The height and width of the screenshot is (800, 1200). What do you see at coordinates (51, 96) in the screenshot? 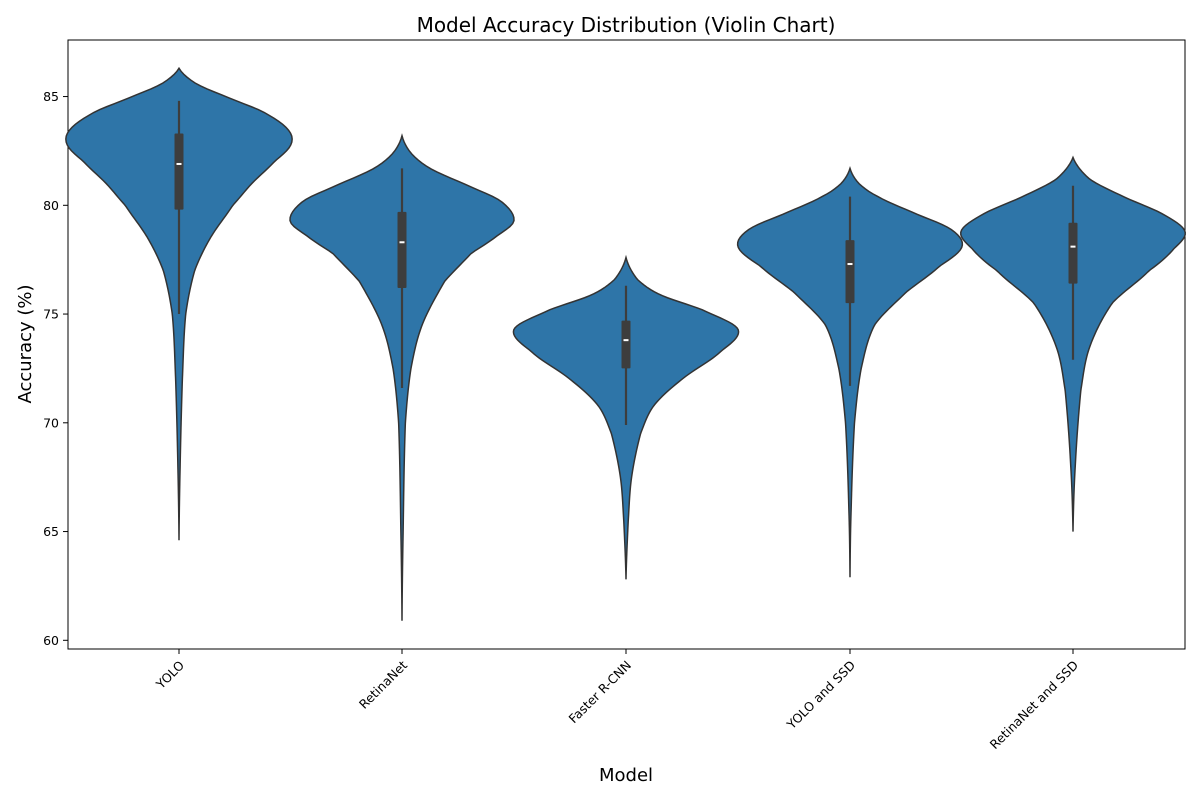
I see `y-tick-label: 85` at bounding box center [51, 96].